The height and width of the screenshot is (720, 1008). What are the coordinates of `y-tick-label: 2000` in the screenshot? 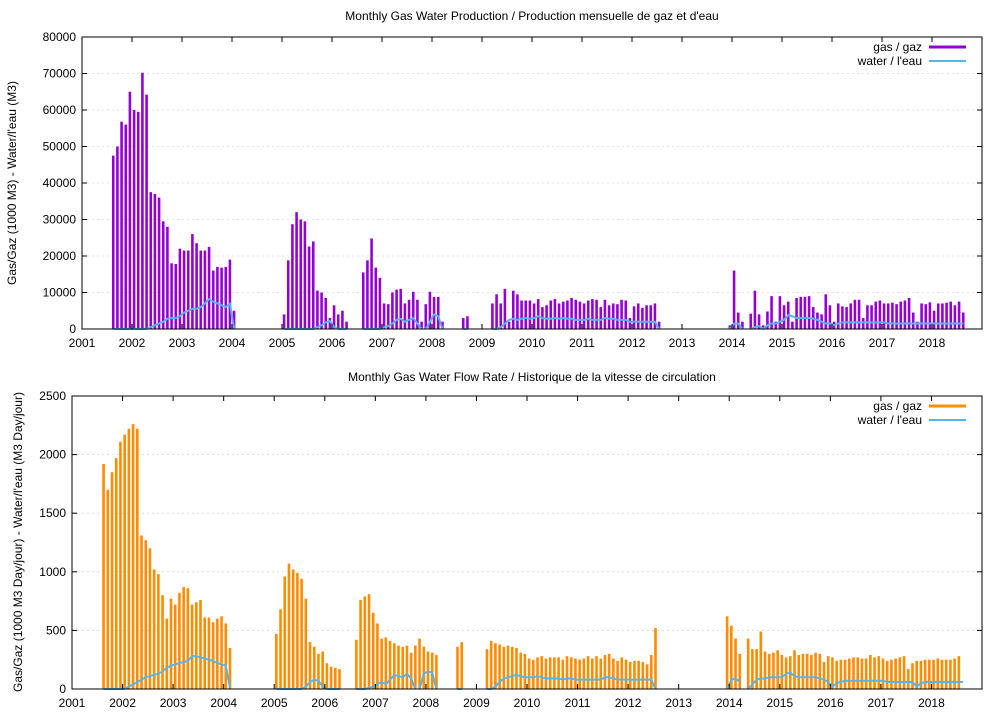 It's located at (52, 455).